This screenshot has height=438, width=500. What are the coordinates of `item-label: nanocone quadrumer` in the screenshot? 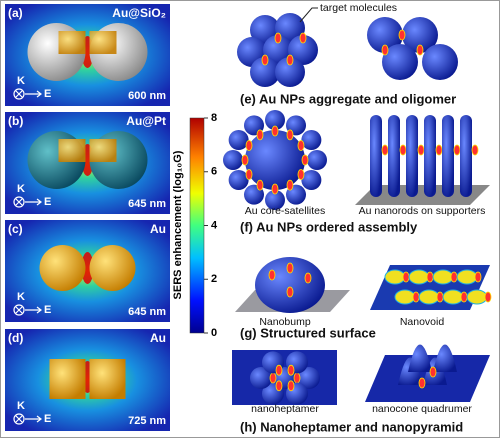 It's located at (422, 409).